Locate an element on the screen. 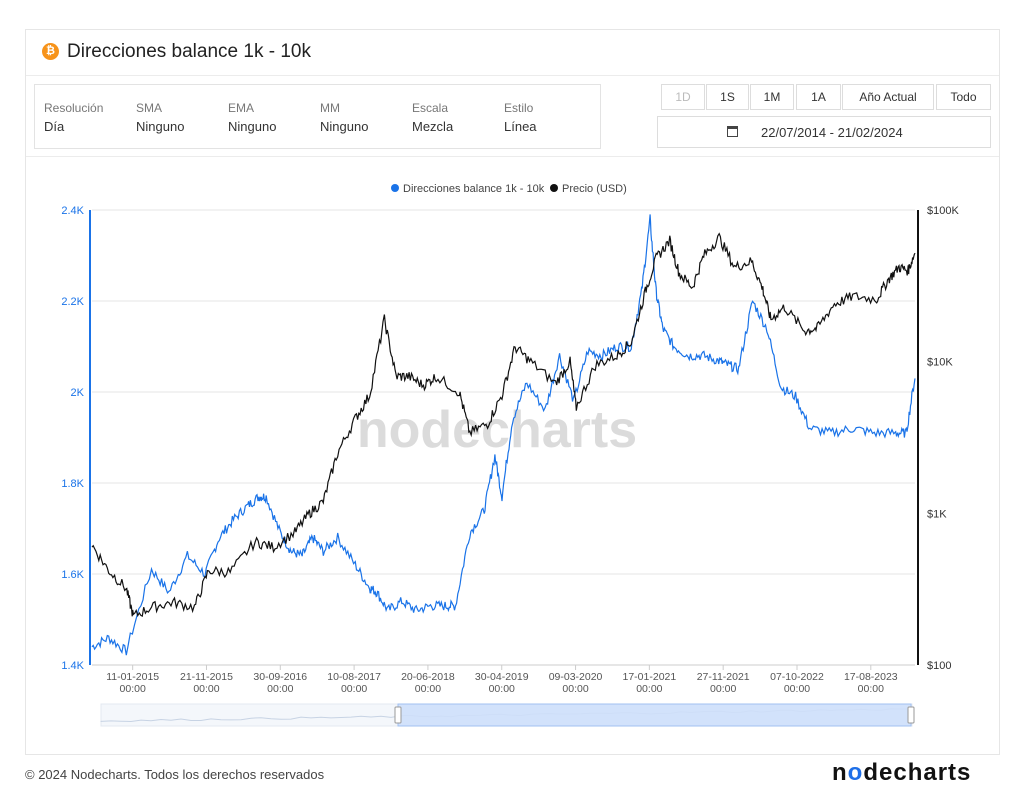 The image size is (1024, 797). range-all-button: Todo is located at coordinates (963, 97).